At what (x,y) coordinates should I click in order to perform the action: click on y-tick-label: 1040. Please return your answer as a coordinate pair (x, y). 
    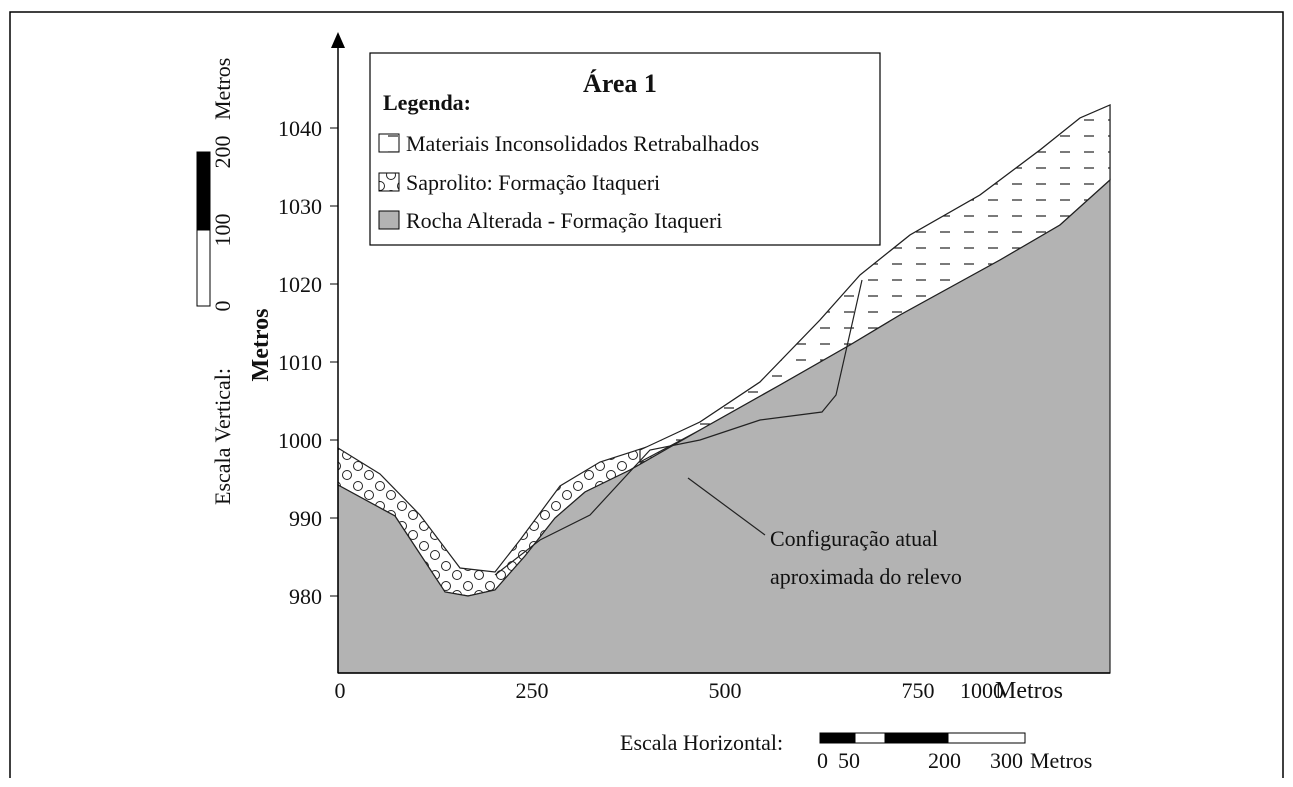
    Looking at the image, I should click on (300, 128).